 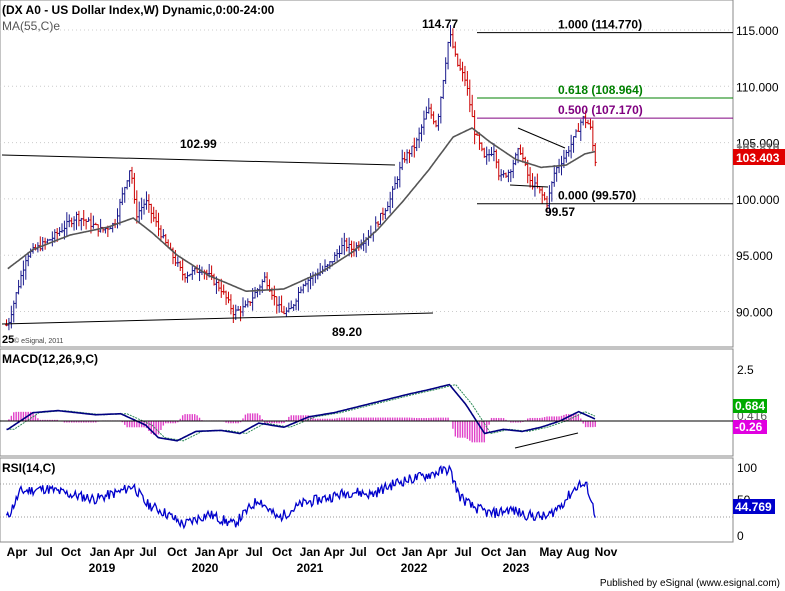 I want to click on price-tick-label: 95.000, so click(x=754, y=256).